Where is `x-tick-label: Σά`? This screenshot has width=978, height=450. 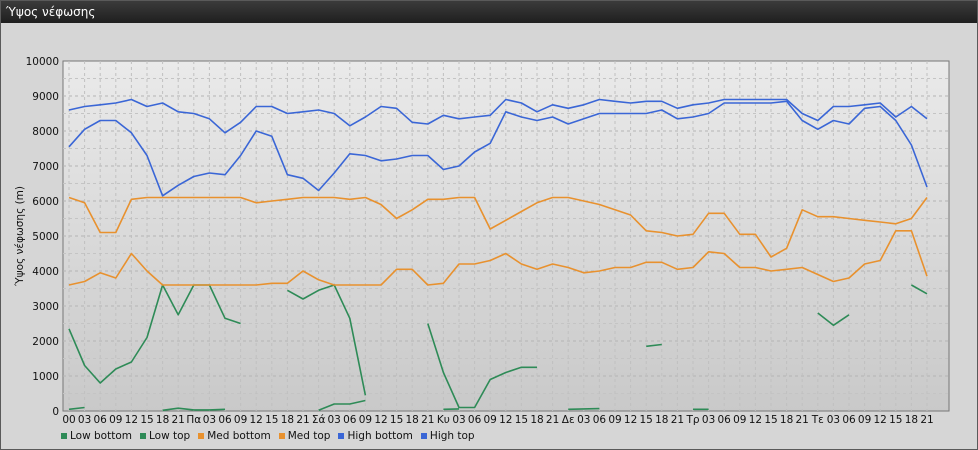
x-tick-label: Σά is located at coordinates (319, 420).